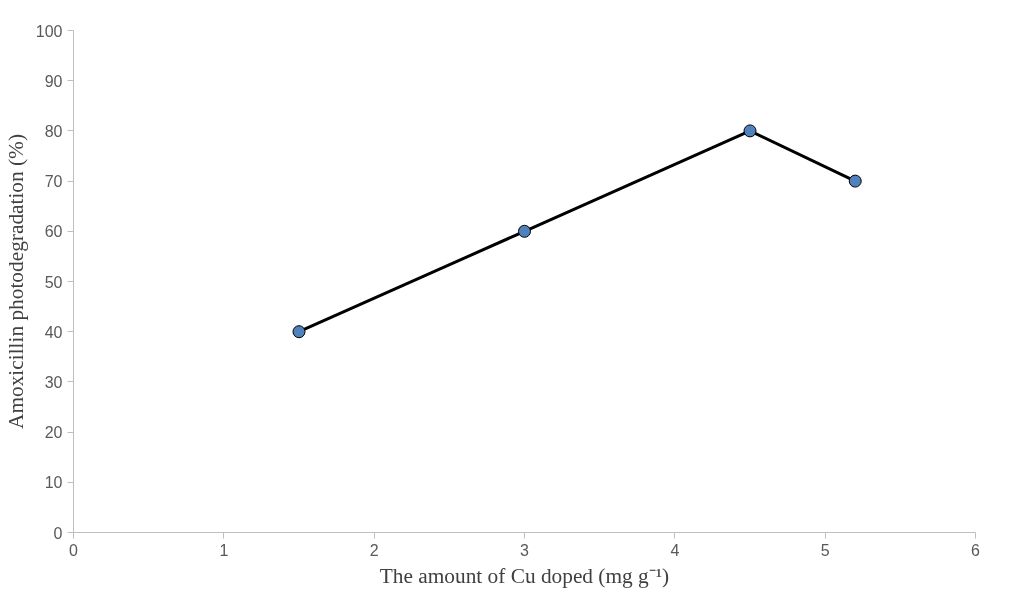  I want to click on y-tick-label: 70, so click(53, 182).